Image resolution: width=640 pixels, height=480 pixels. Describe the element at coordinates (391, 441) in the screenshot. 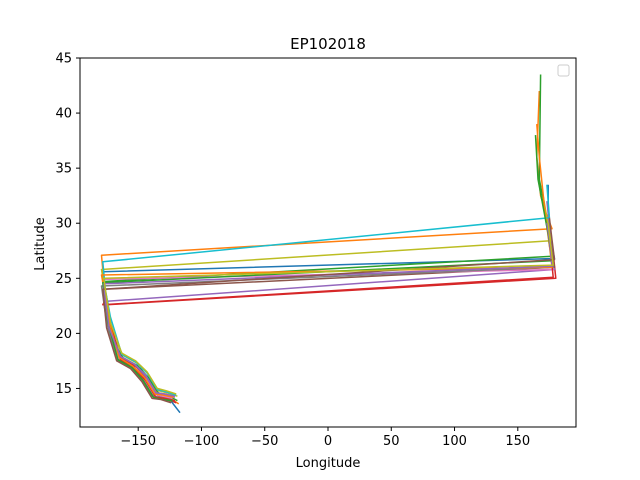

I see `x-tick-label: 50` at that location.